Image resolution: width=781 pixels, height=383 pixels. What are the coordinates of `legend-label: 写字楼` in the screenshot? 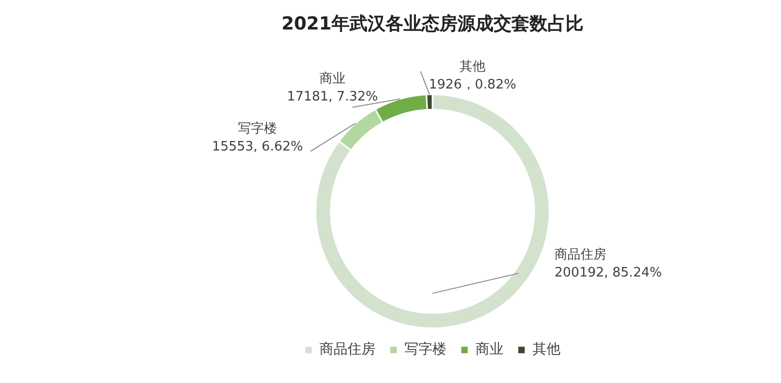 It's located at (425, 350).